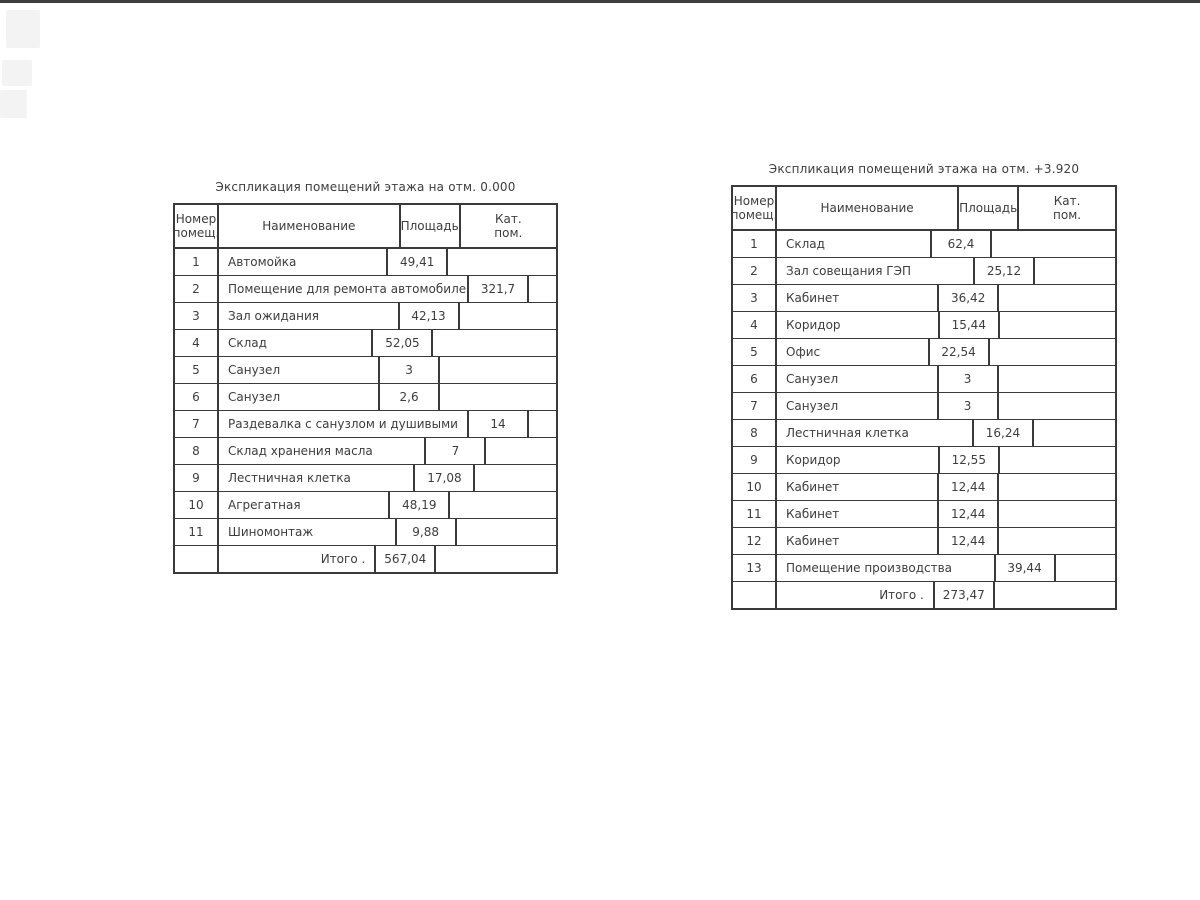 The image size is (1200, 900). I want to click on area-cell: 48,19, so click(420, 505).